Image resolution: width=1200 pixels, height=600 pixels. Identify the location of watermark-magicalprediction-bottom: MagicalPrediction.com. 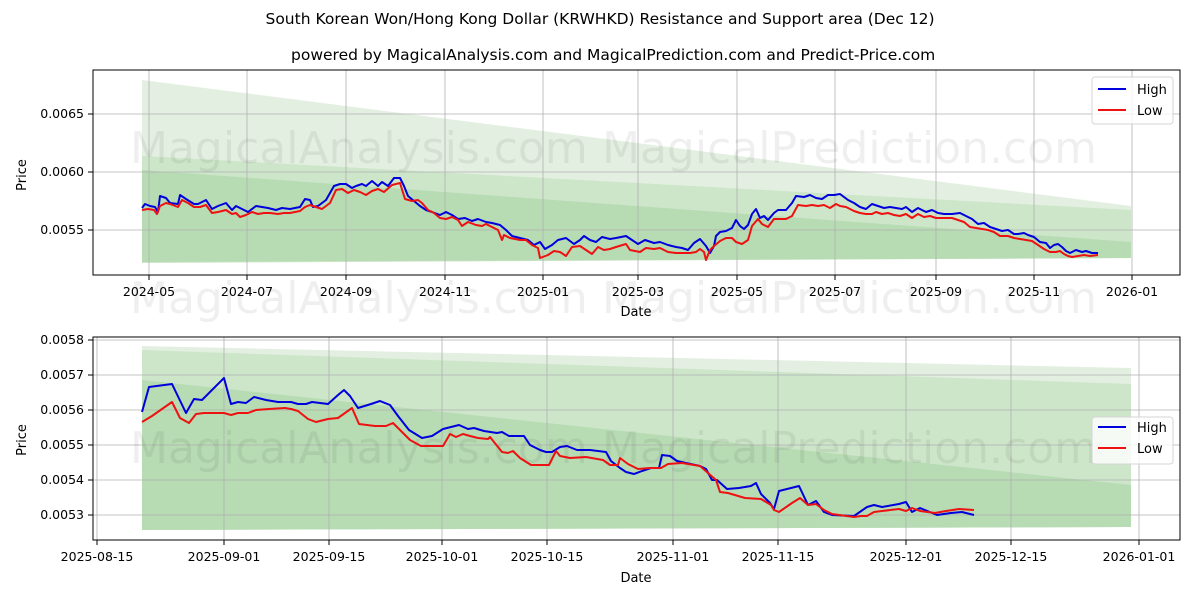
(849, 448).